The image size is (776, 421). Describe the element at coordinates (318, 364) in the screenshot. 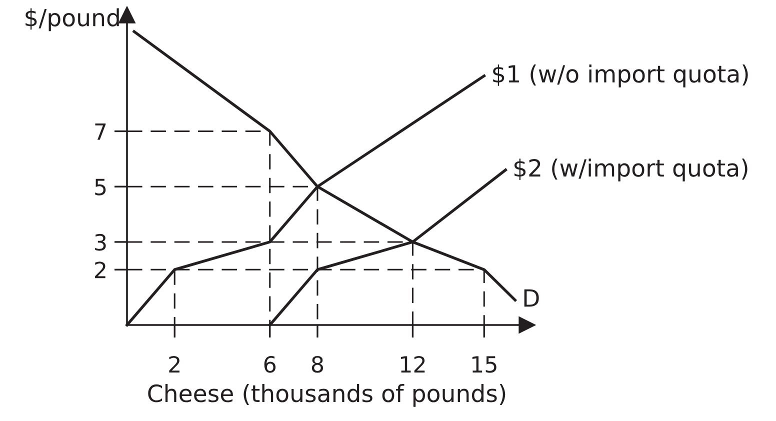

I see `x-tick-label: 8` at that location.